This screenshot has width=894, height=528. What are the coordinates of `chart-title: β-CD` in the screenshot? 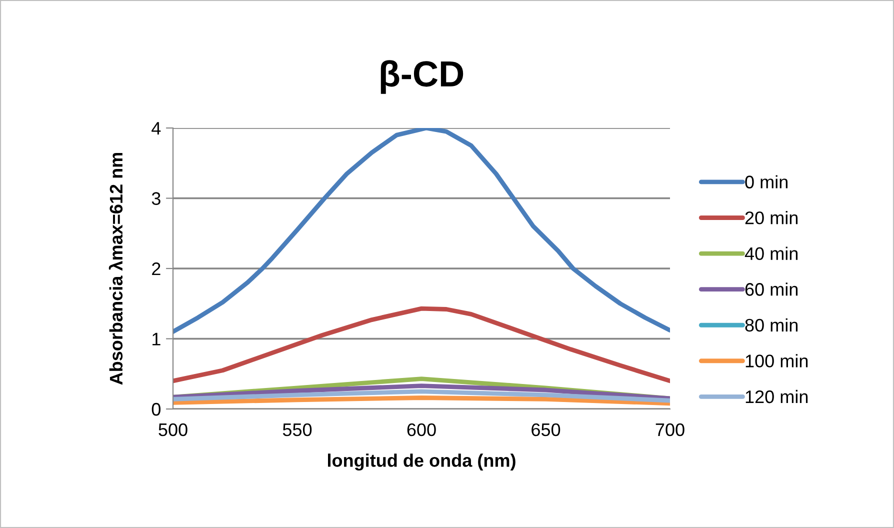 It's located at (422, 77).